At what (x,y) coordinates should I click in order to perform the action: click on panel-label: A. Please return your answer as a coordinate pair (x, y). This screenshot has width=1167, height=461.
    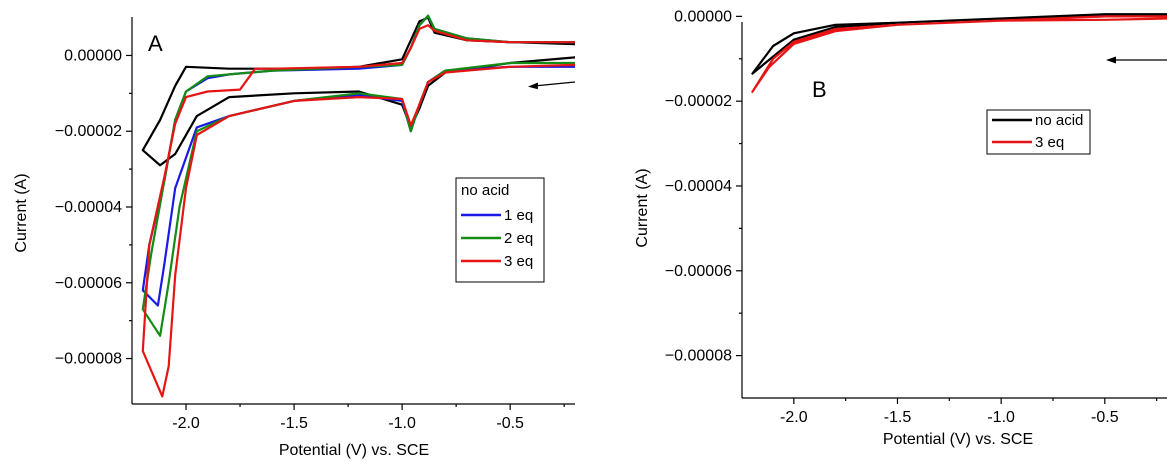
    Looking at the image, I should click on (155, 43).